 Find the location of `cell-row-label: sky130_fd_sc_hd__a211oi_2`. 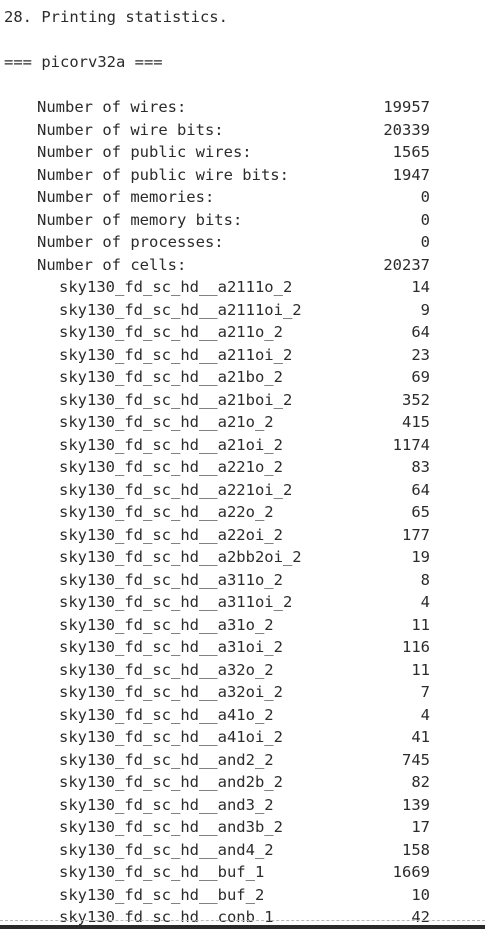

cell-row-label: sky130_fd_sc_hd__a211oi_2 is located at coordinates (176, 354).